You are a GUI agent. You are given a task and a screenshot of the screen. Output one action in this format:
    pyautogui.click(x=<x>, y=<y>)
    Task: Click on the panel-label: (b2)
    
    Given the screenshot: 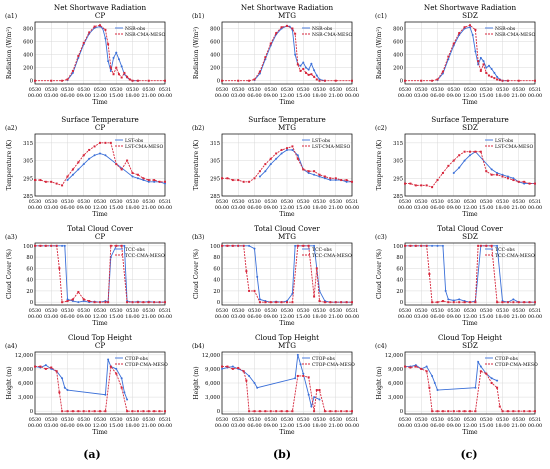 What is the action you would take?
    pyautogui.click(x=198, y=128)
    